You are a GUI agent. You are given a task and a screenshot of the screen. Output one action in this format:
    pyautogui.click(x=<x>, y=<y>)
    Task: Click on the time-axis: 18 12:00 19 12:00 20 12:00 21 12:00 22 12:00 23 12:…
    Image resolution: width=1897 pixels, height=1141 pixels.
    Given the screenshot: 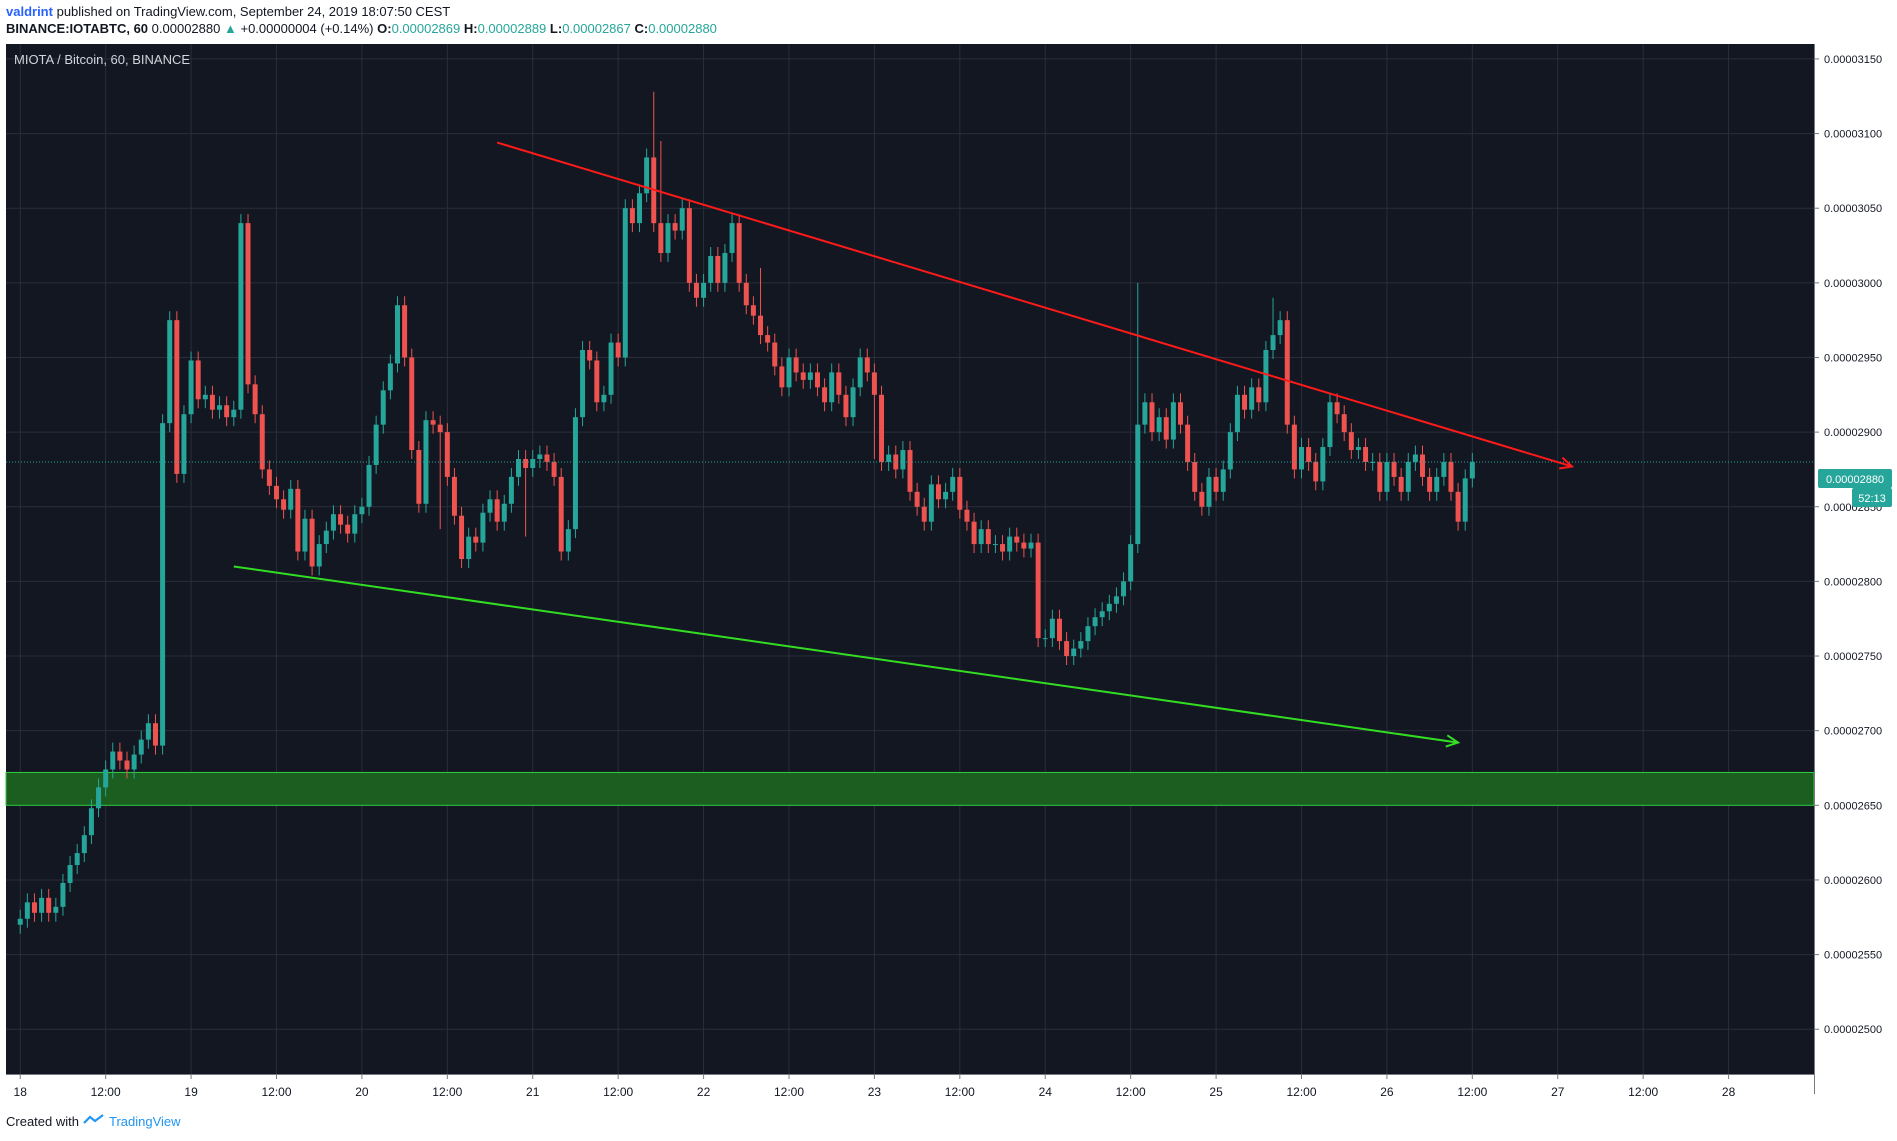 What is the action you would take?
    pyautogui.click(x=875, y=1086)
    